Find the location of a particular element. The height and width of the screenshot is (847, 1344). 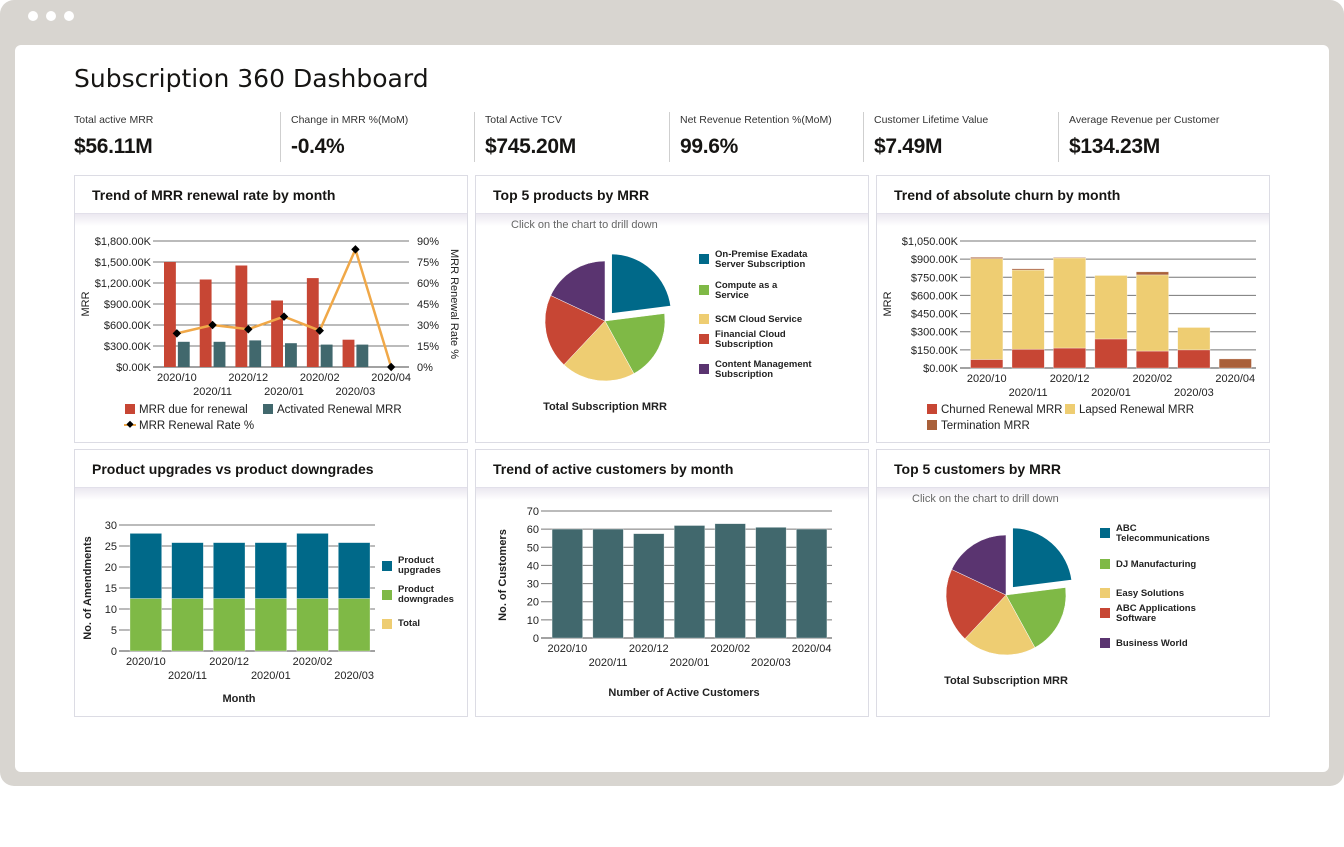

legend-label: ABC Applications is located at coordinates (1156, 608).